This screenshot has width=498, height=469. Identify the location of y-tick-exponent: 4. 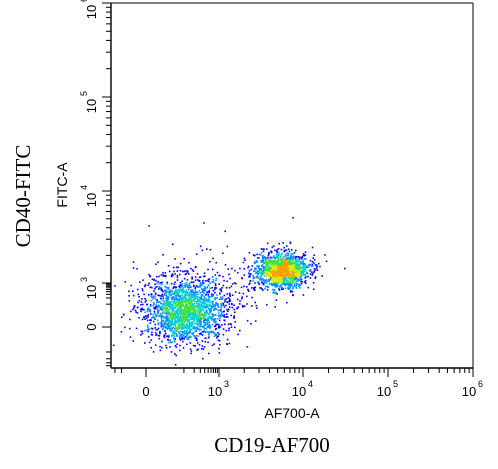
(84, 187).